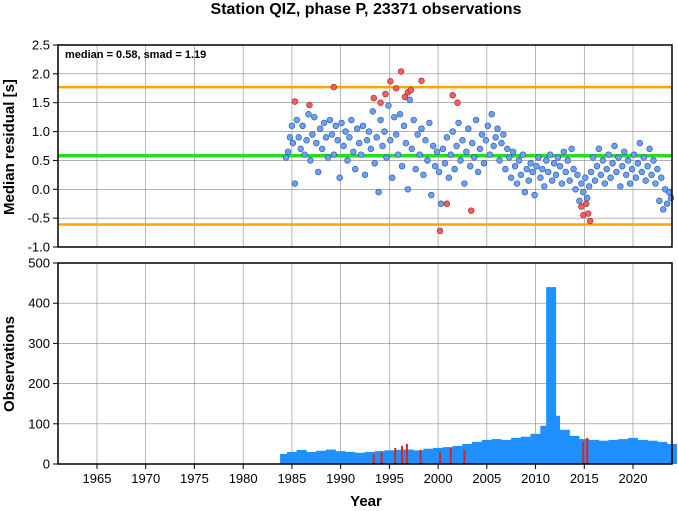  What do you see at coordinates (41, 160) in the screenshot?
I see `y-tick-label: 0.5` at bounding box center [41, 160].